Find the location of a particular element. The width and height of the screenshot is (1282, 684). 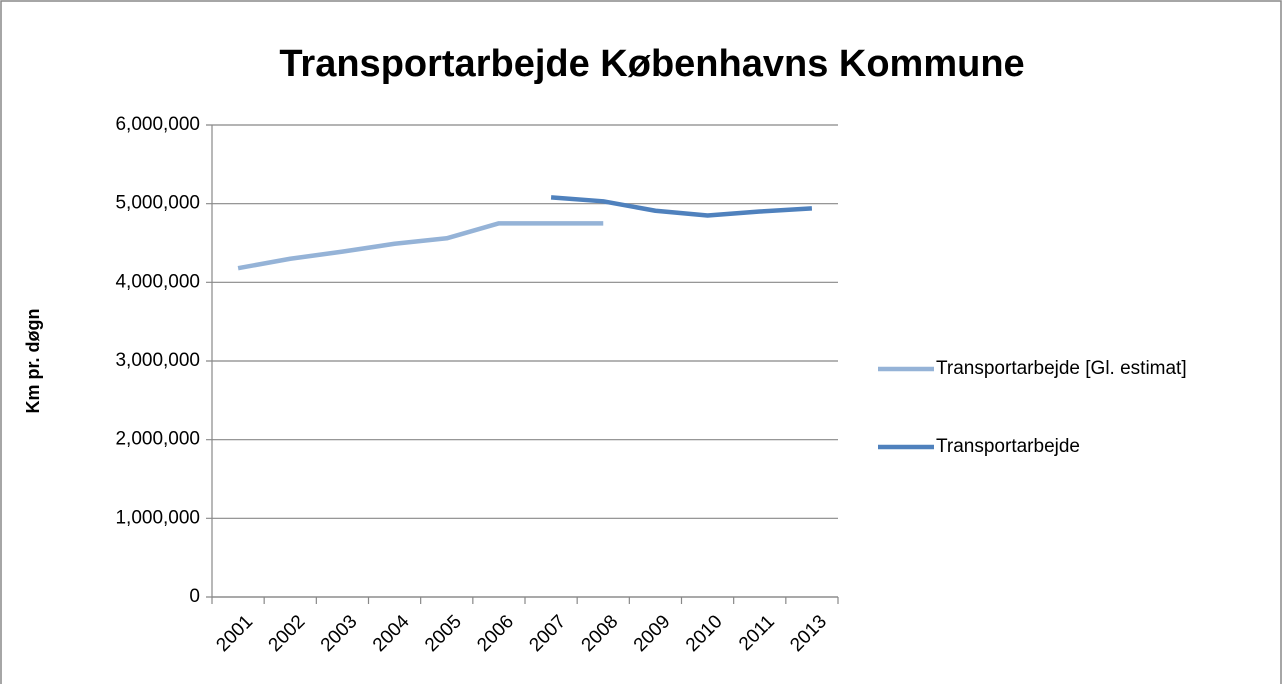

y-tick-label: 2,000,000 is located at coordinates (157, 439).